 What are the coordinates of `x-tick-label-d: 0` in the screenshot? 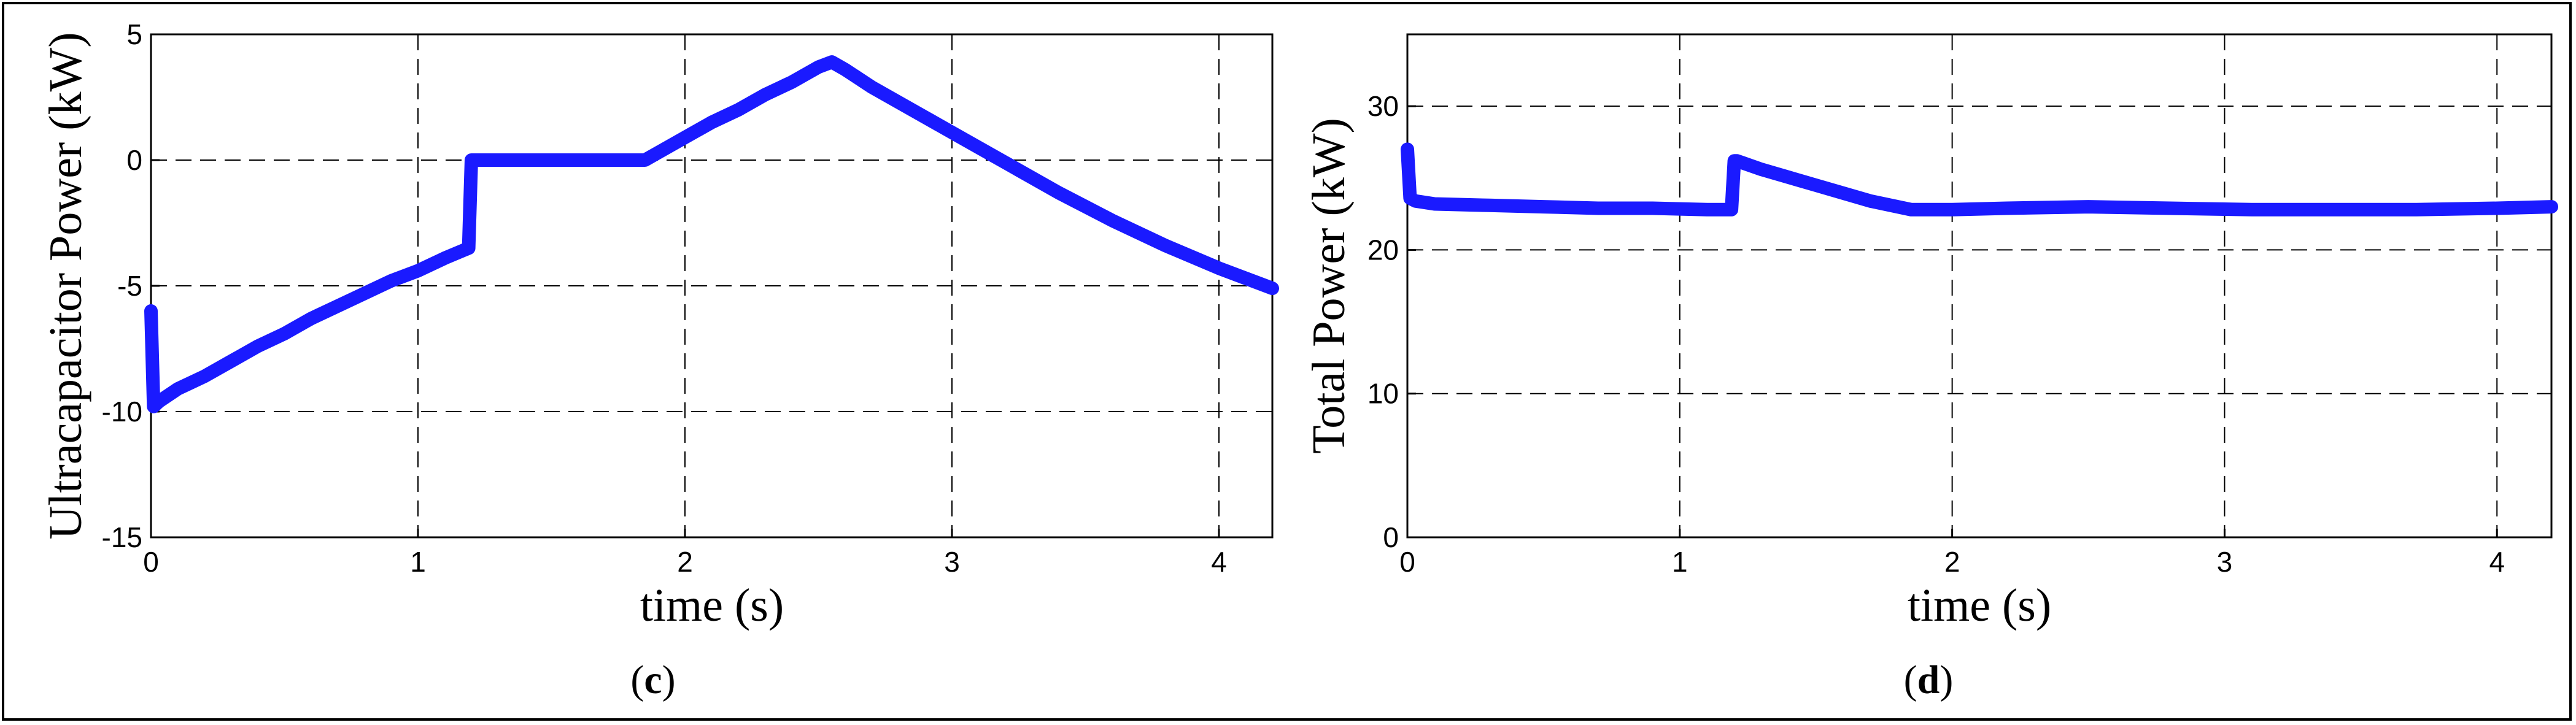 It's located at (1407, 562).